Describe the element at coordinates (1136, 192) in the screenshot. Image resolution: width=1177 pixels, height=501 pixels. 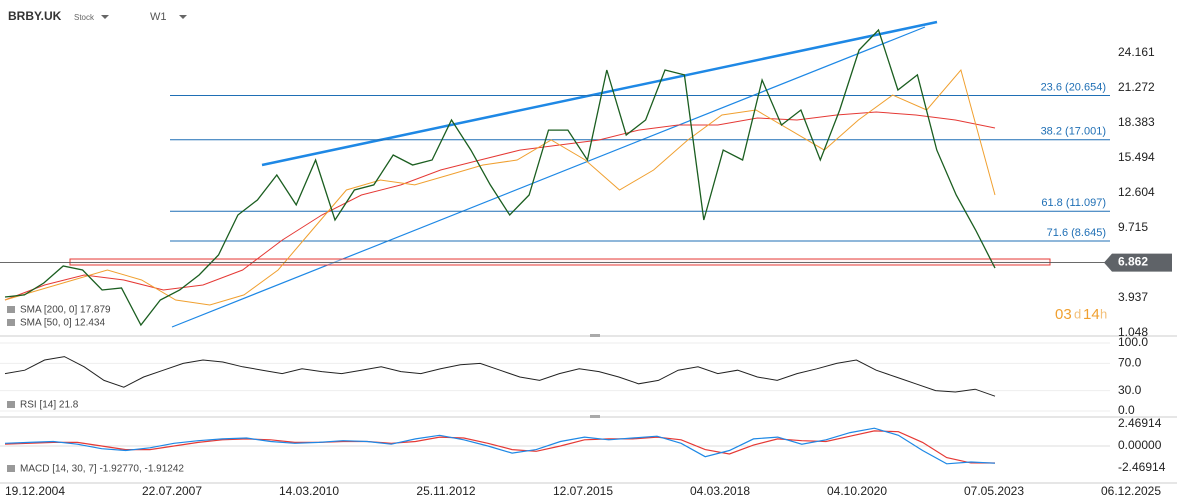
I see `price-tick-label: 12.604` at that location.